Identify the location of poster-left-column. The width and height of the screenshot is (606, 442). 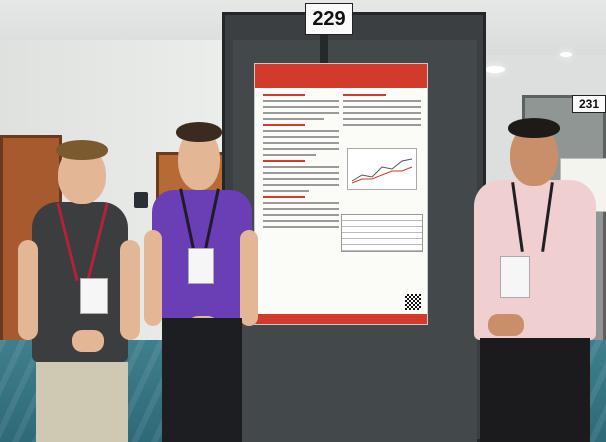
(301, 189).